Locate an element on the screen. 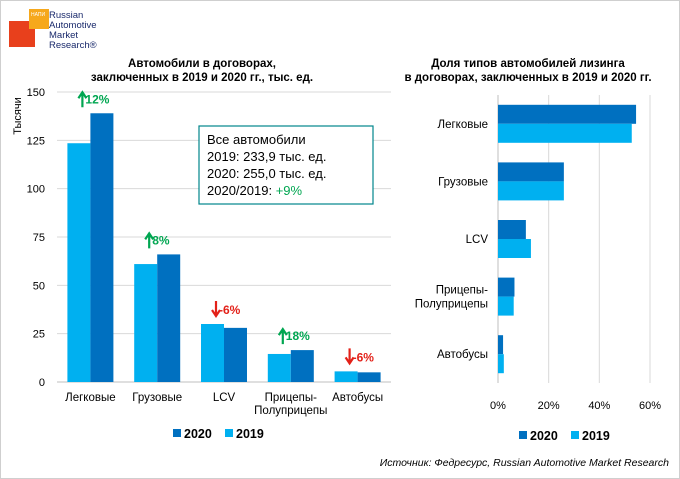  left-chart-title-line2: заключенных в 2019 и 2020 гг., тыс. ед. is located at coordinates (202, 78).